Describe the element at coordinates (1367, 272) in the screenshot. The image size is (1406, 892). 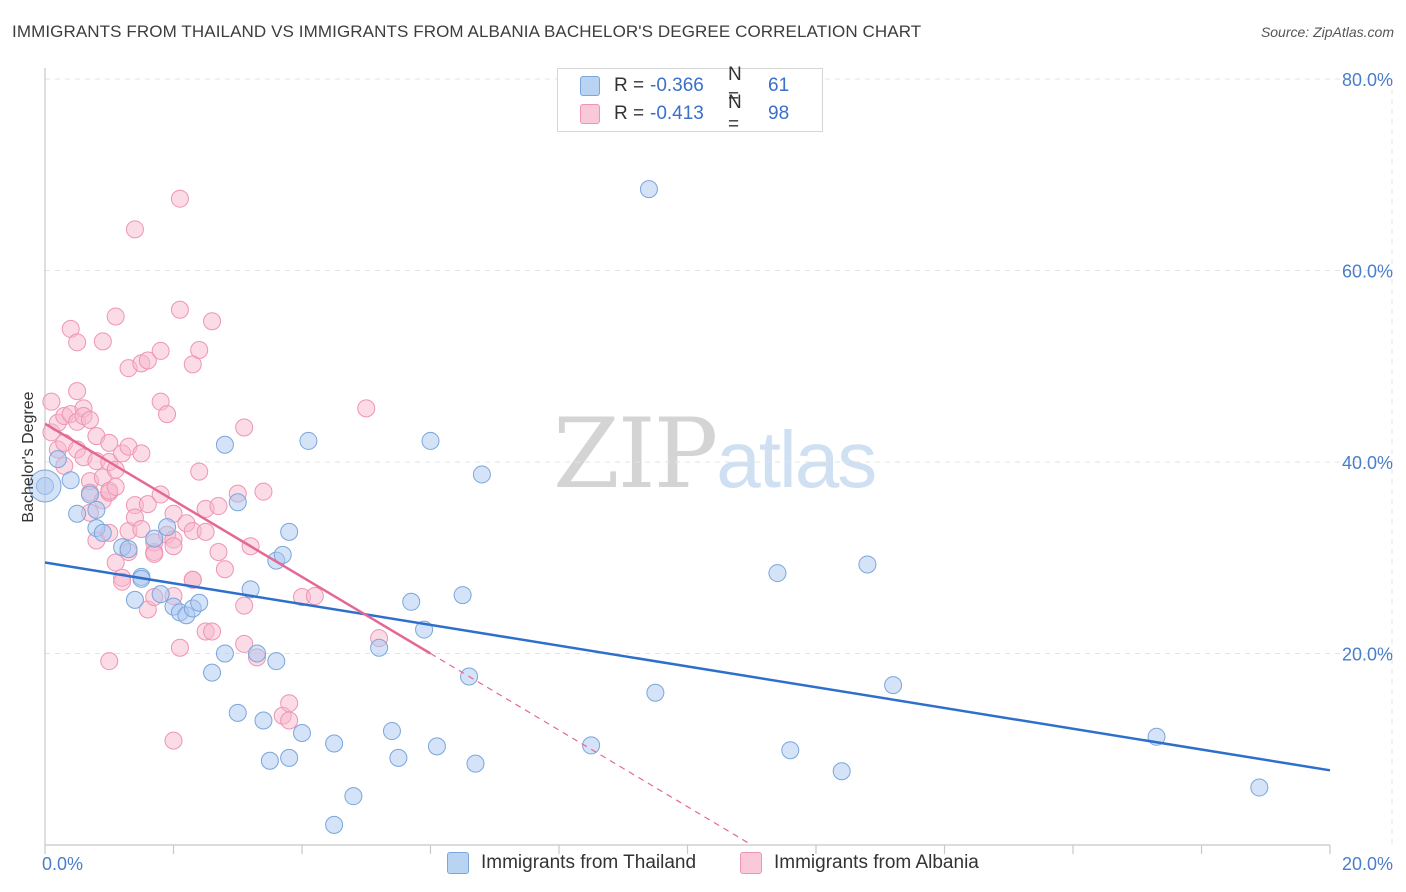
I see `y-tick-label: 60.0%` at that location.